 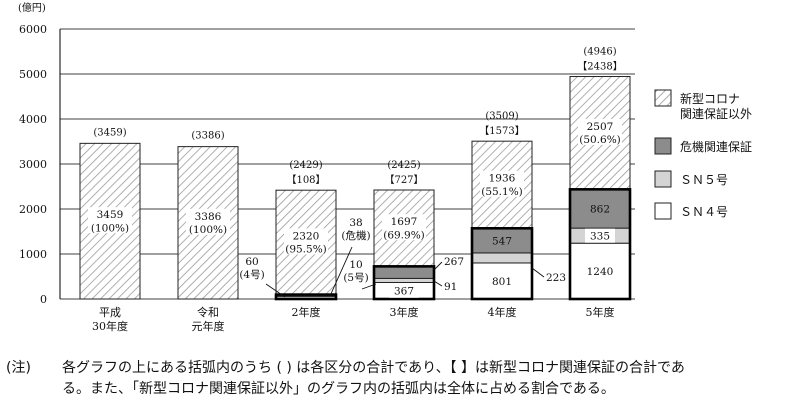 I want to click on segment-label: 367, so click(x=404, y=292).